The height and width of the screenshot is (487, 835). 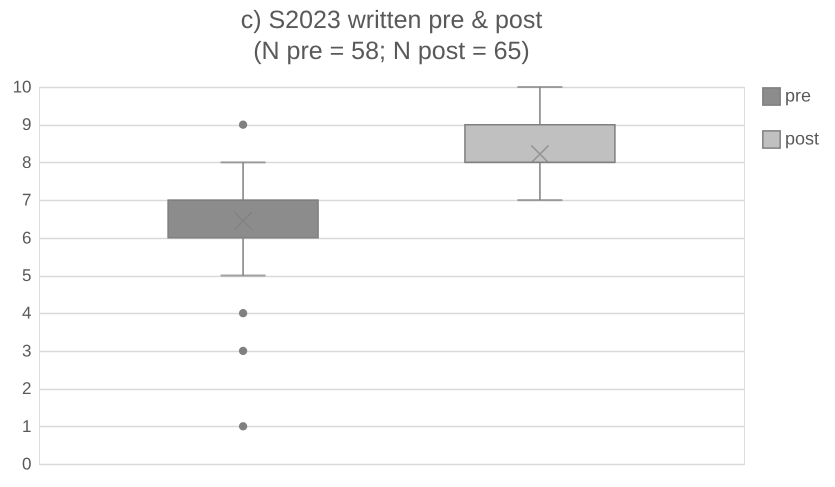 What do you see at coordinates (27, 388) in the screenshot?
I see `y-tick-label: 2` at bounding box center [27, 388].